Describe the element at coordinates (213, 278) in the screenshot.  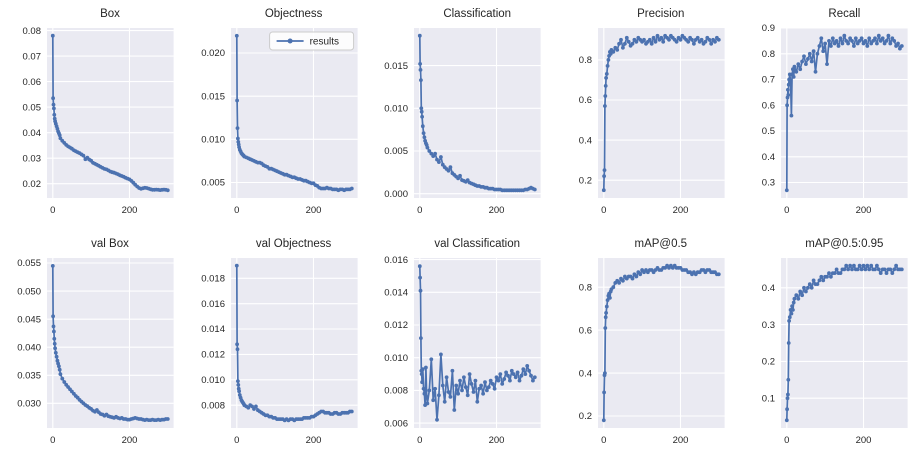
I see `svg-text: 0.018` at that location.